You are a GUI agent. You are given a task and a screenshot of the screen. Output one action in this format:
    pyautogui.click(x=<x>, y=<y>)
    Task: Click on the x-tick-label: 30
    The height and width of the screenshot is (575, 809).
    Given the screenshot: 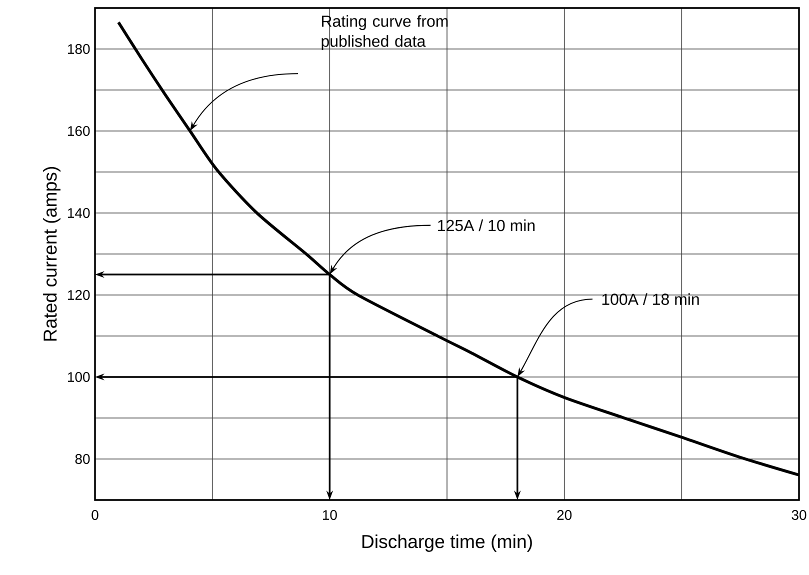 What is the action you would take?
    pyautogui.click(x=799, y=515)
    